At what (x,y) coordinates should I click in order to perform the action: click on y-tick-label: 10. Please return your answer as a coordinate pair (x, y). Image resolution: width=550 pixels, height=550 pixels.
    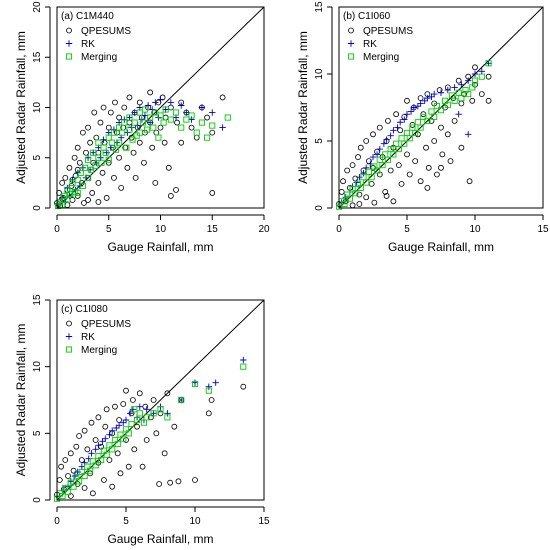
    Looking at the image, I should click on (319, 74).